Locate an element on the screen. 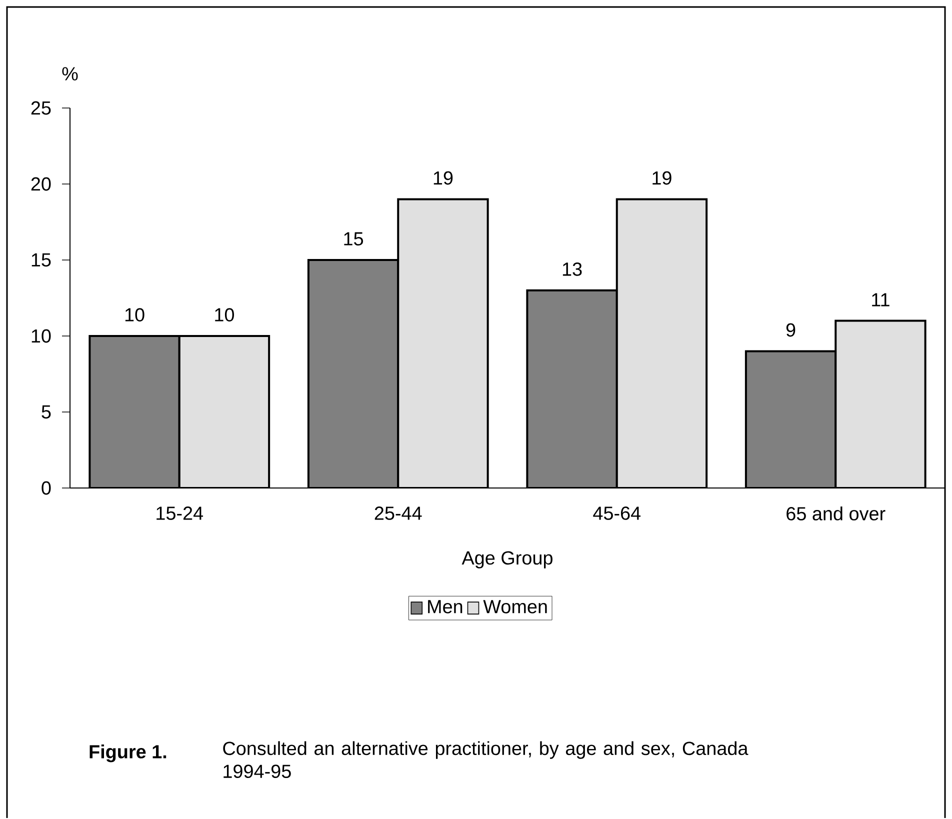  y-tick-label: 5 is located at coordinates (46, 412).